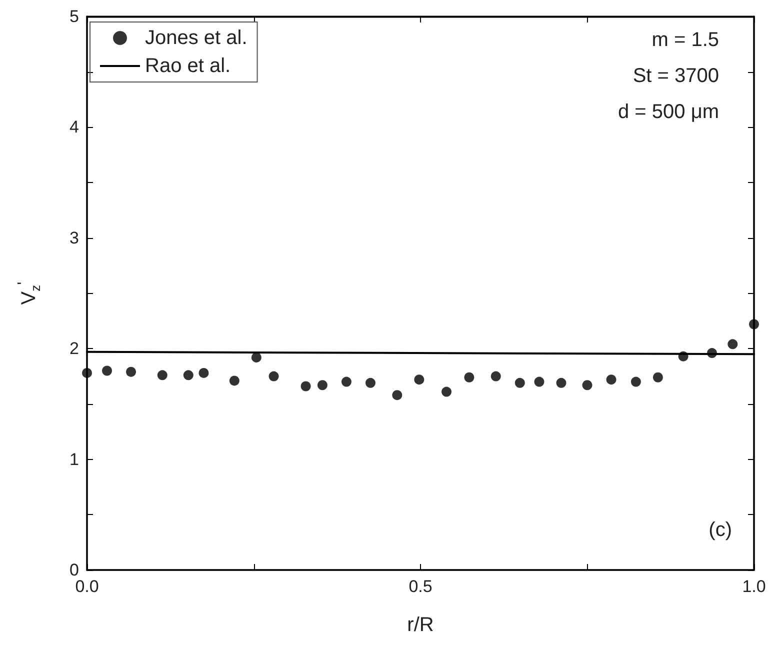  I want to click on y-tick-label: 1, so click(74, 459).